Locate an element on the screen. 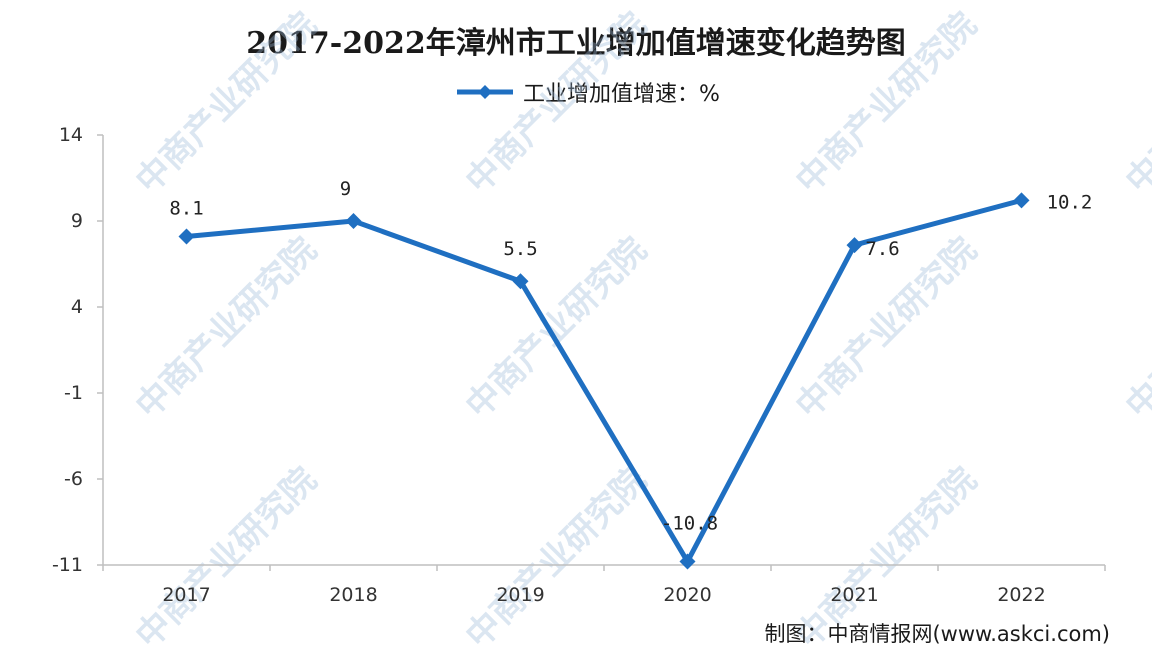 This screenshot has height=660, width=1152. x-tick-label: 2020 is located at coordinates (687, 595).